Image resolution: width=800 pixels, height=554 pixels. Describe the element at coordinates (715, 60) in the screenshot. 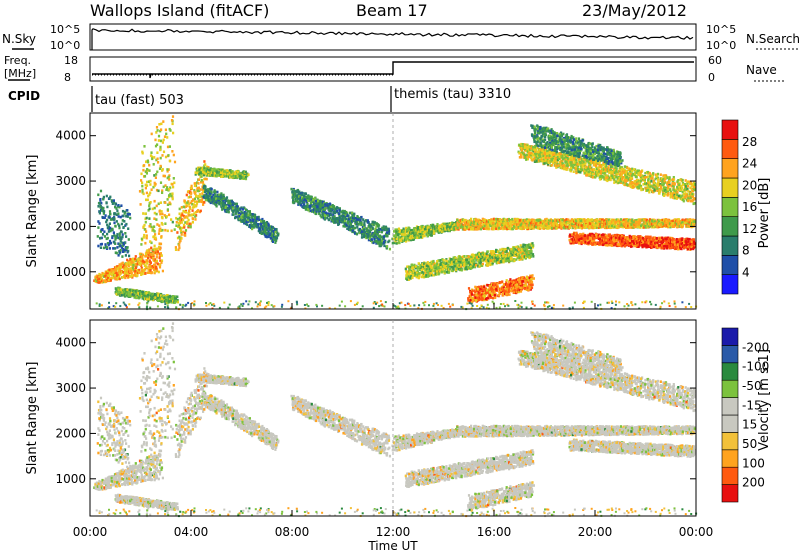

I see `nave-tick-top: 60` at that location.